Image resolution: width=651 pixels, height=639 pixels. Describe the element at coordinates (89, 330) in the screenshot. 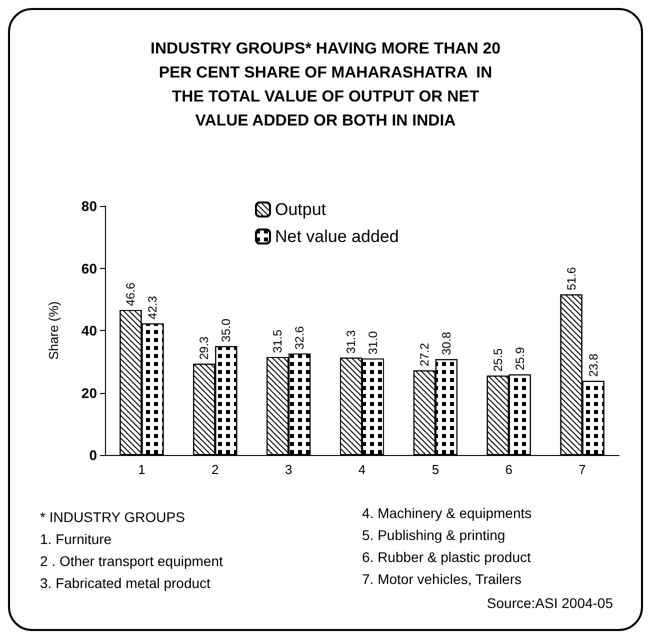

I see `y-tick-label: 40` at that location.